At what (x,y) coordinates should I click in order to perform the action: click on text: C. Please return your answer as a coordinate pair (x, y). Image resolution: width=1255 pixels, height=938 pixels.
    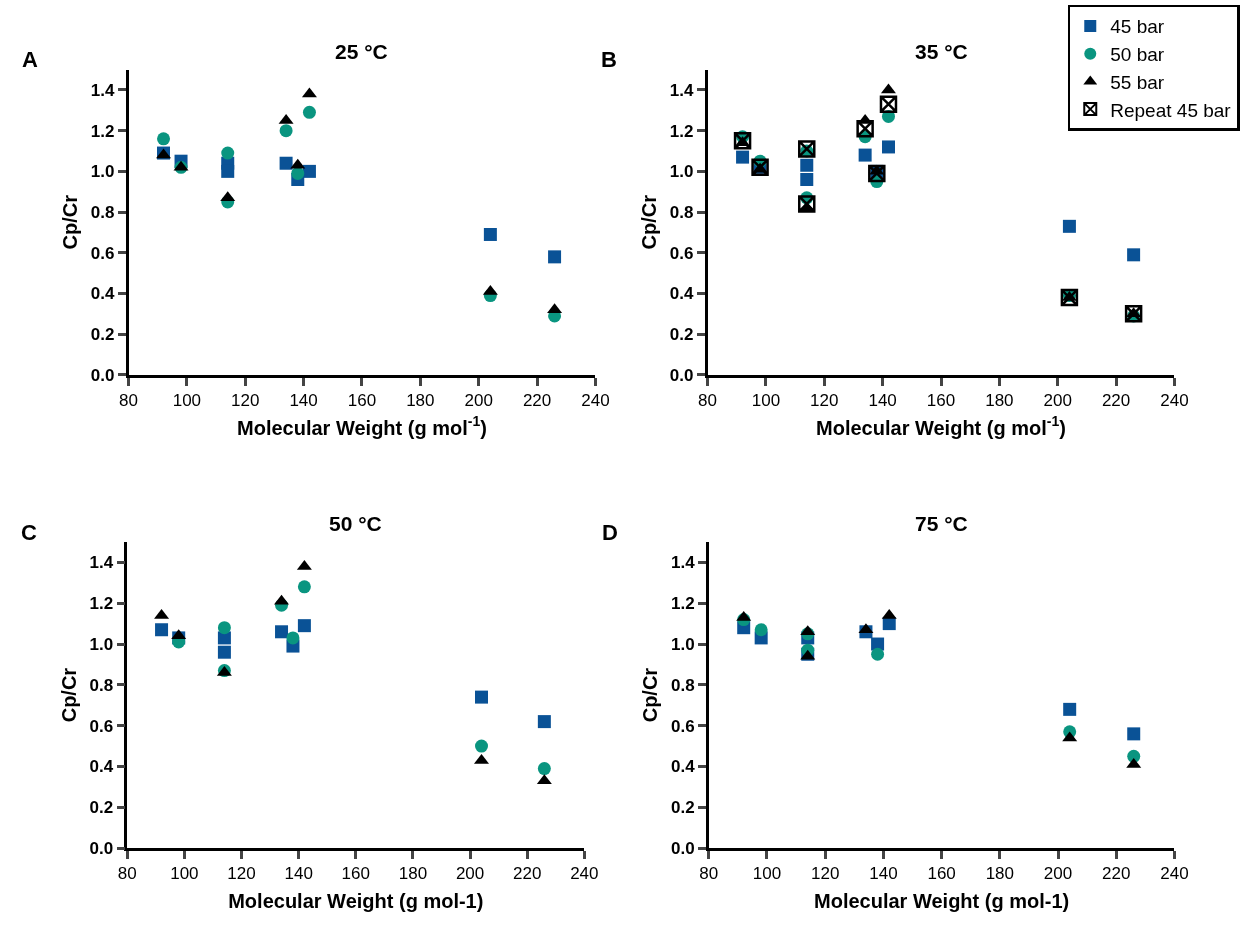
    Looking at the image, I should click on (29, 532).